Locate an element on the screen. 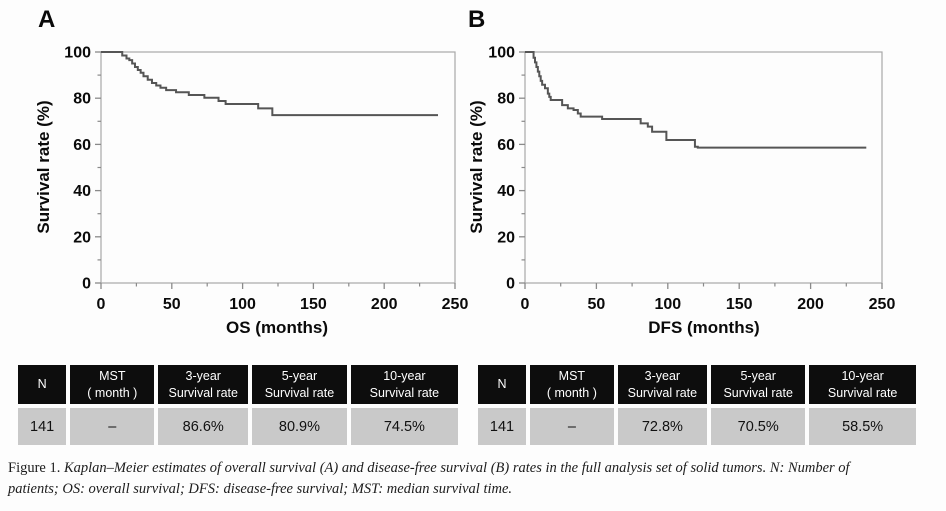 Image resolution: width=946 pixels, height=511 pixels. table-value-3yr: 72.8% is located at coordinates (662, 426).